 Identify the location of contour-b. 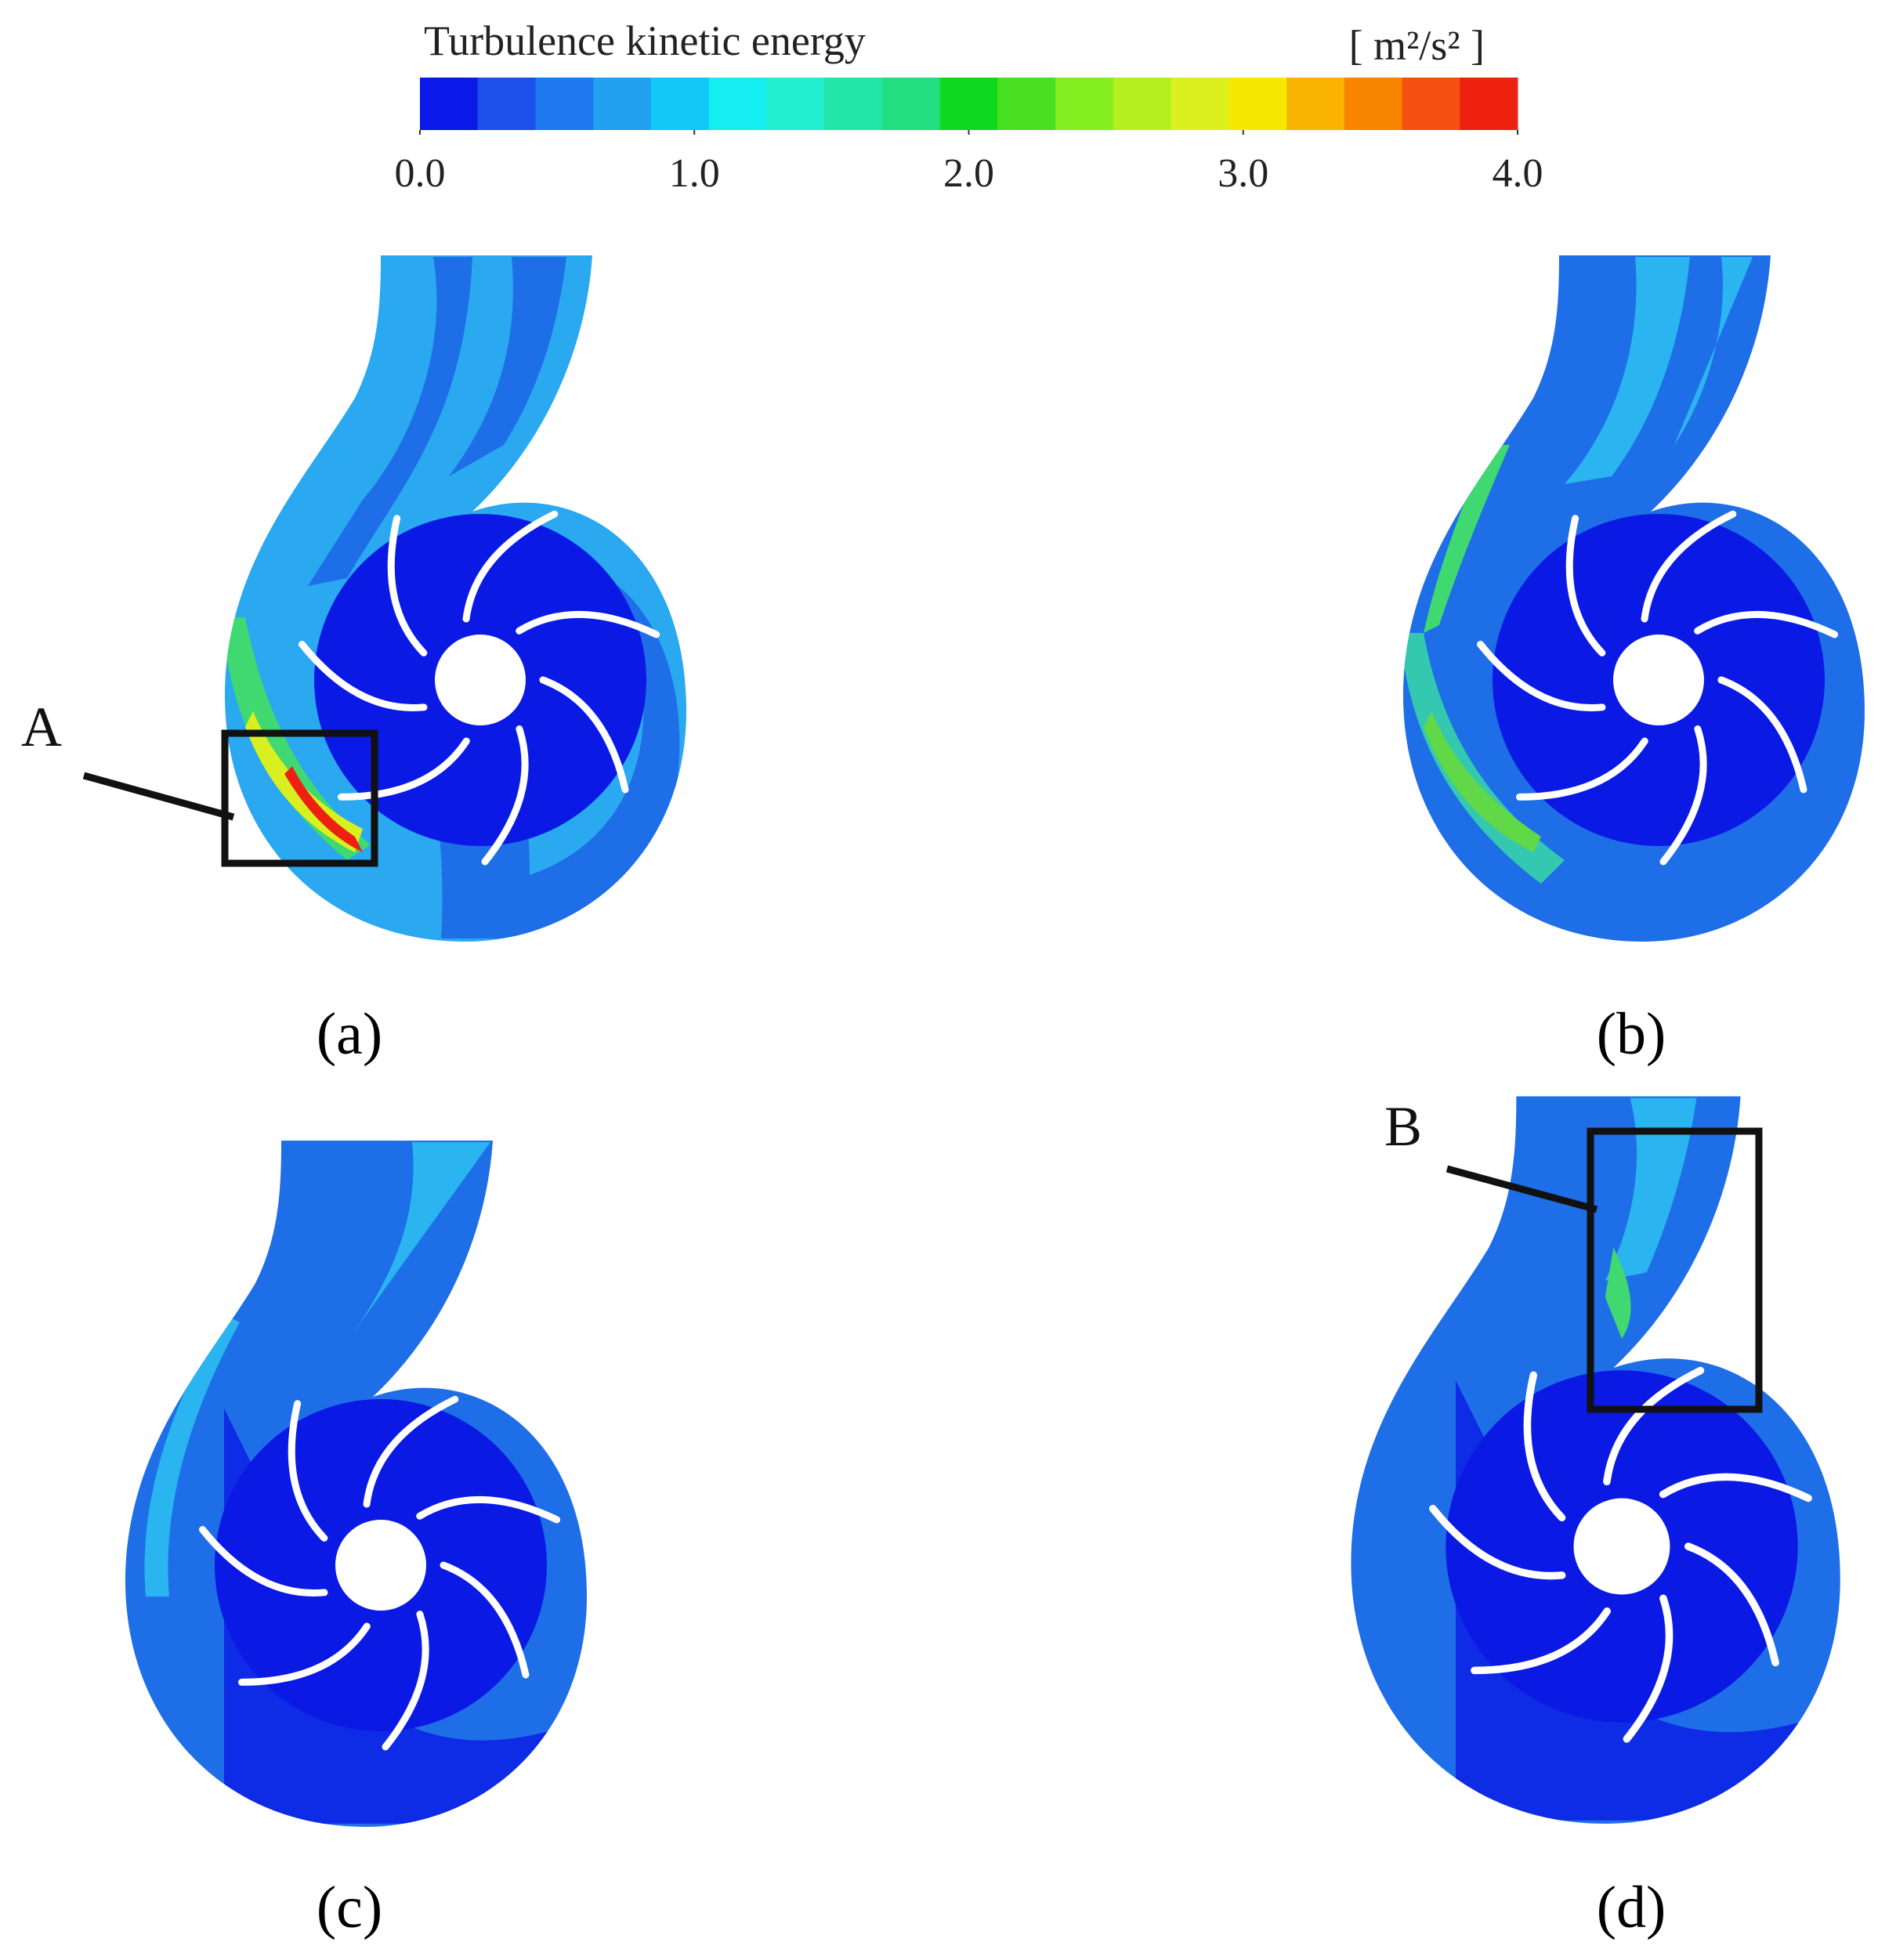
(1634, 599).